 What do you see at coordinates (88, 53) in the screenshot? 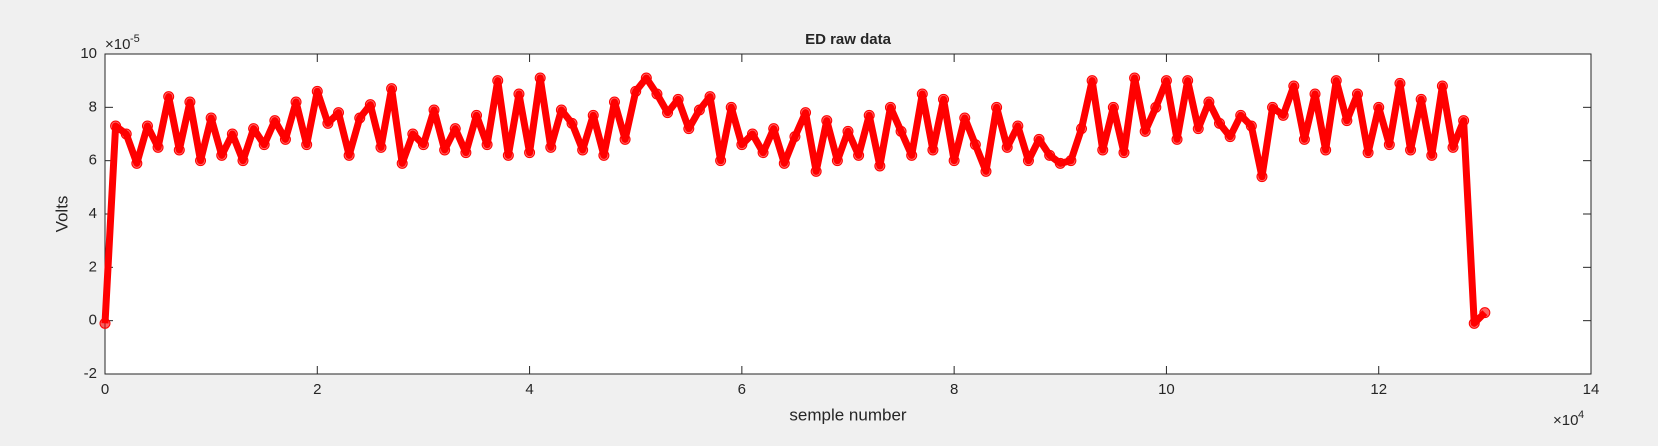
I see `y-tick-label: 10` at bounding box center [88, 53].